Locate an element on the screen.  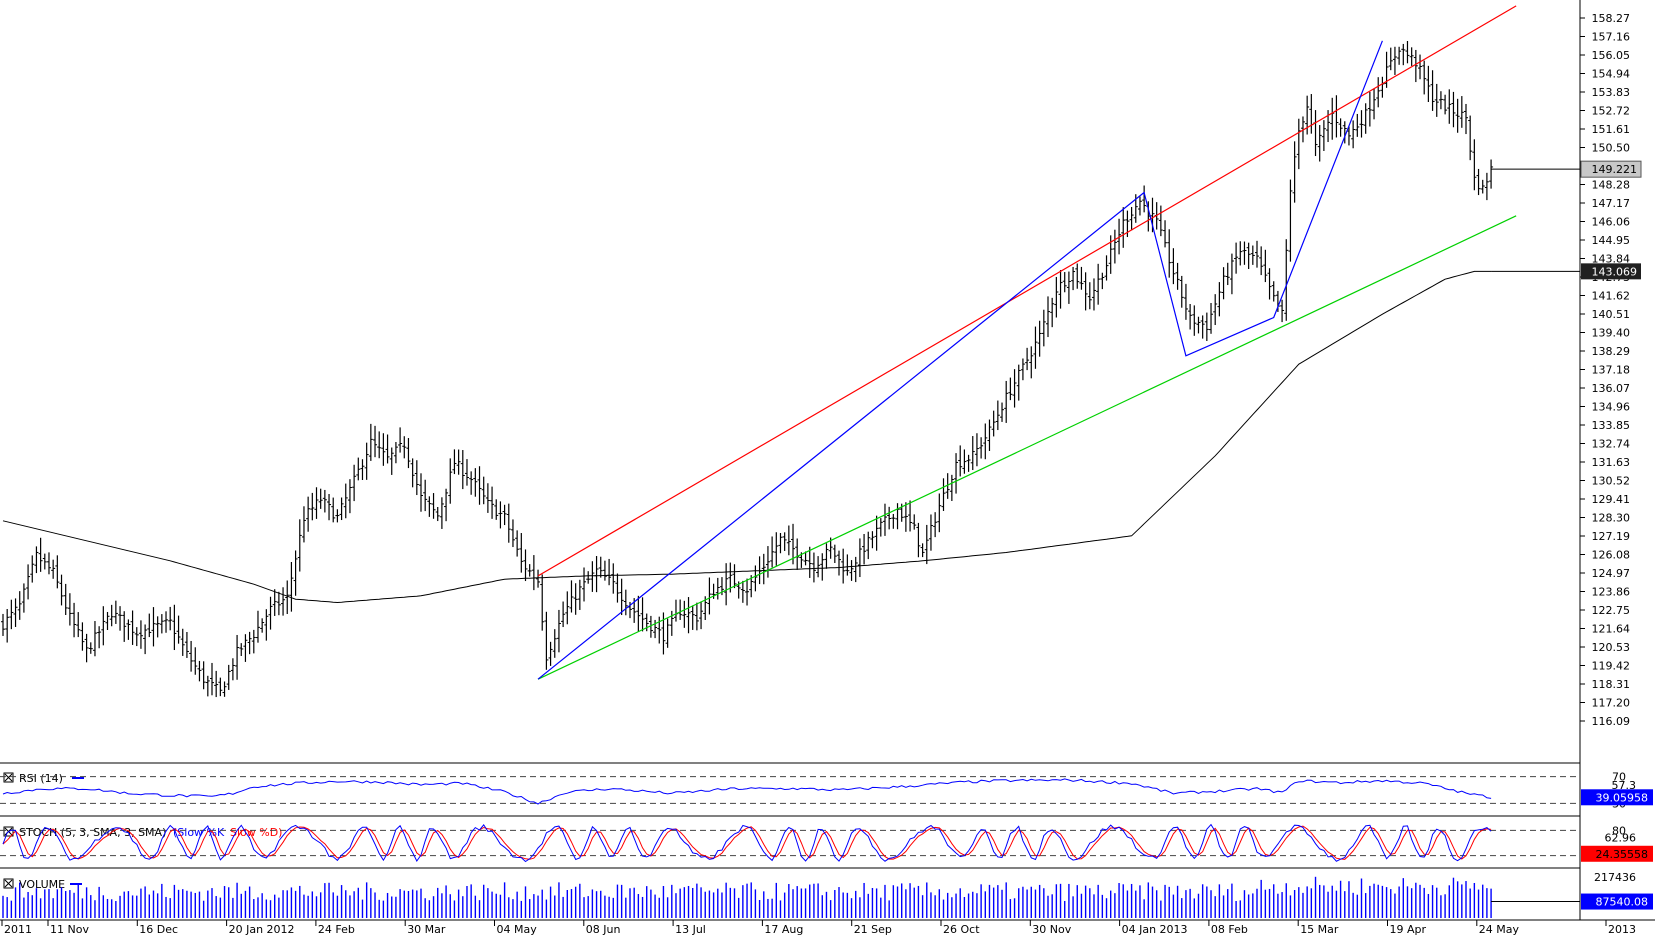
price-tick-label: 147.17 is located at coordinates (1611, 203).